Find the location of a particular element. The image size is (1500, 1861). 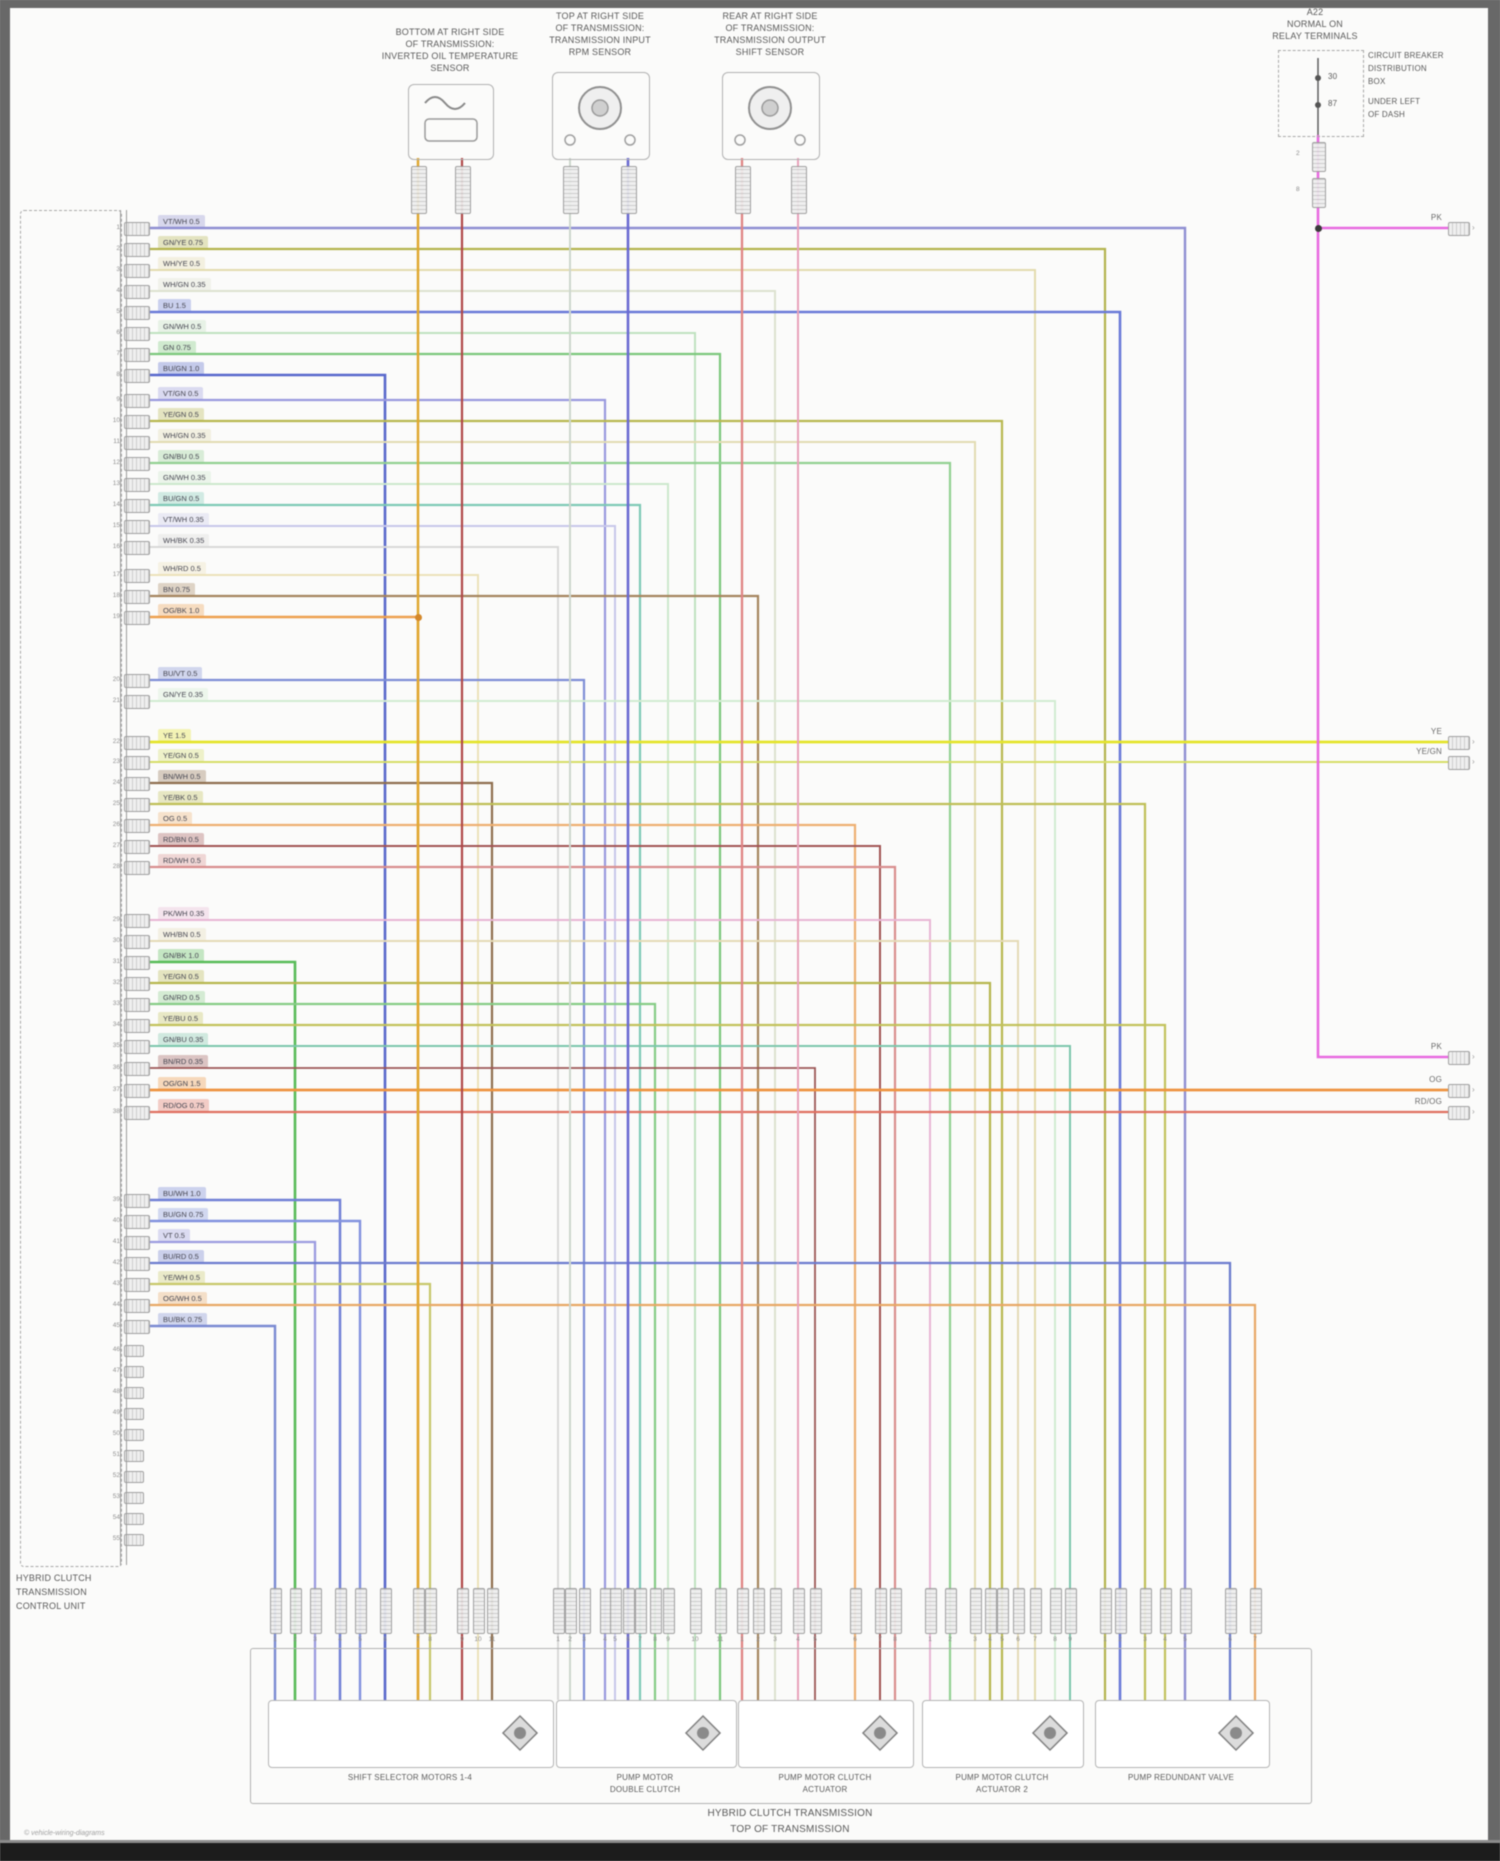

diagram-title-line1: HYBRID CLUTCH TRANSMISSION is located at coordinates (790, 1813).